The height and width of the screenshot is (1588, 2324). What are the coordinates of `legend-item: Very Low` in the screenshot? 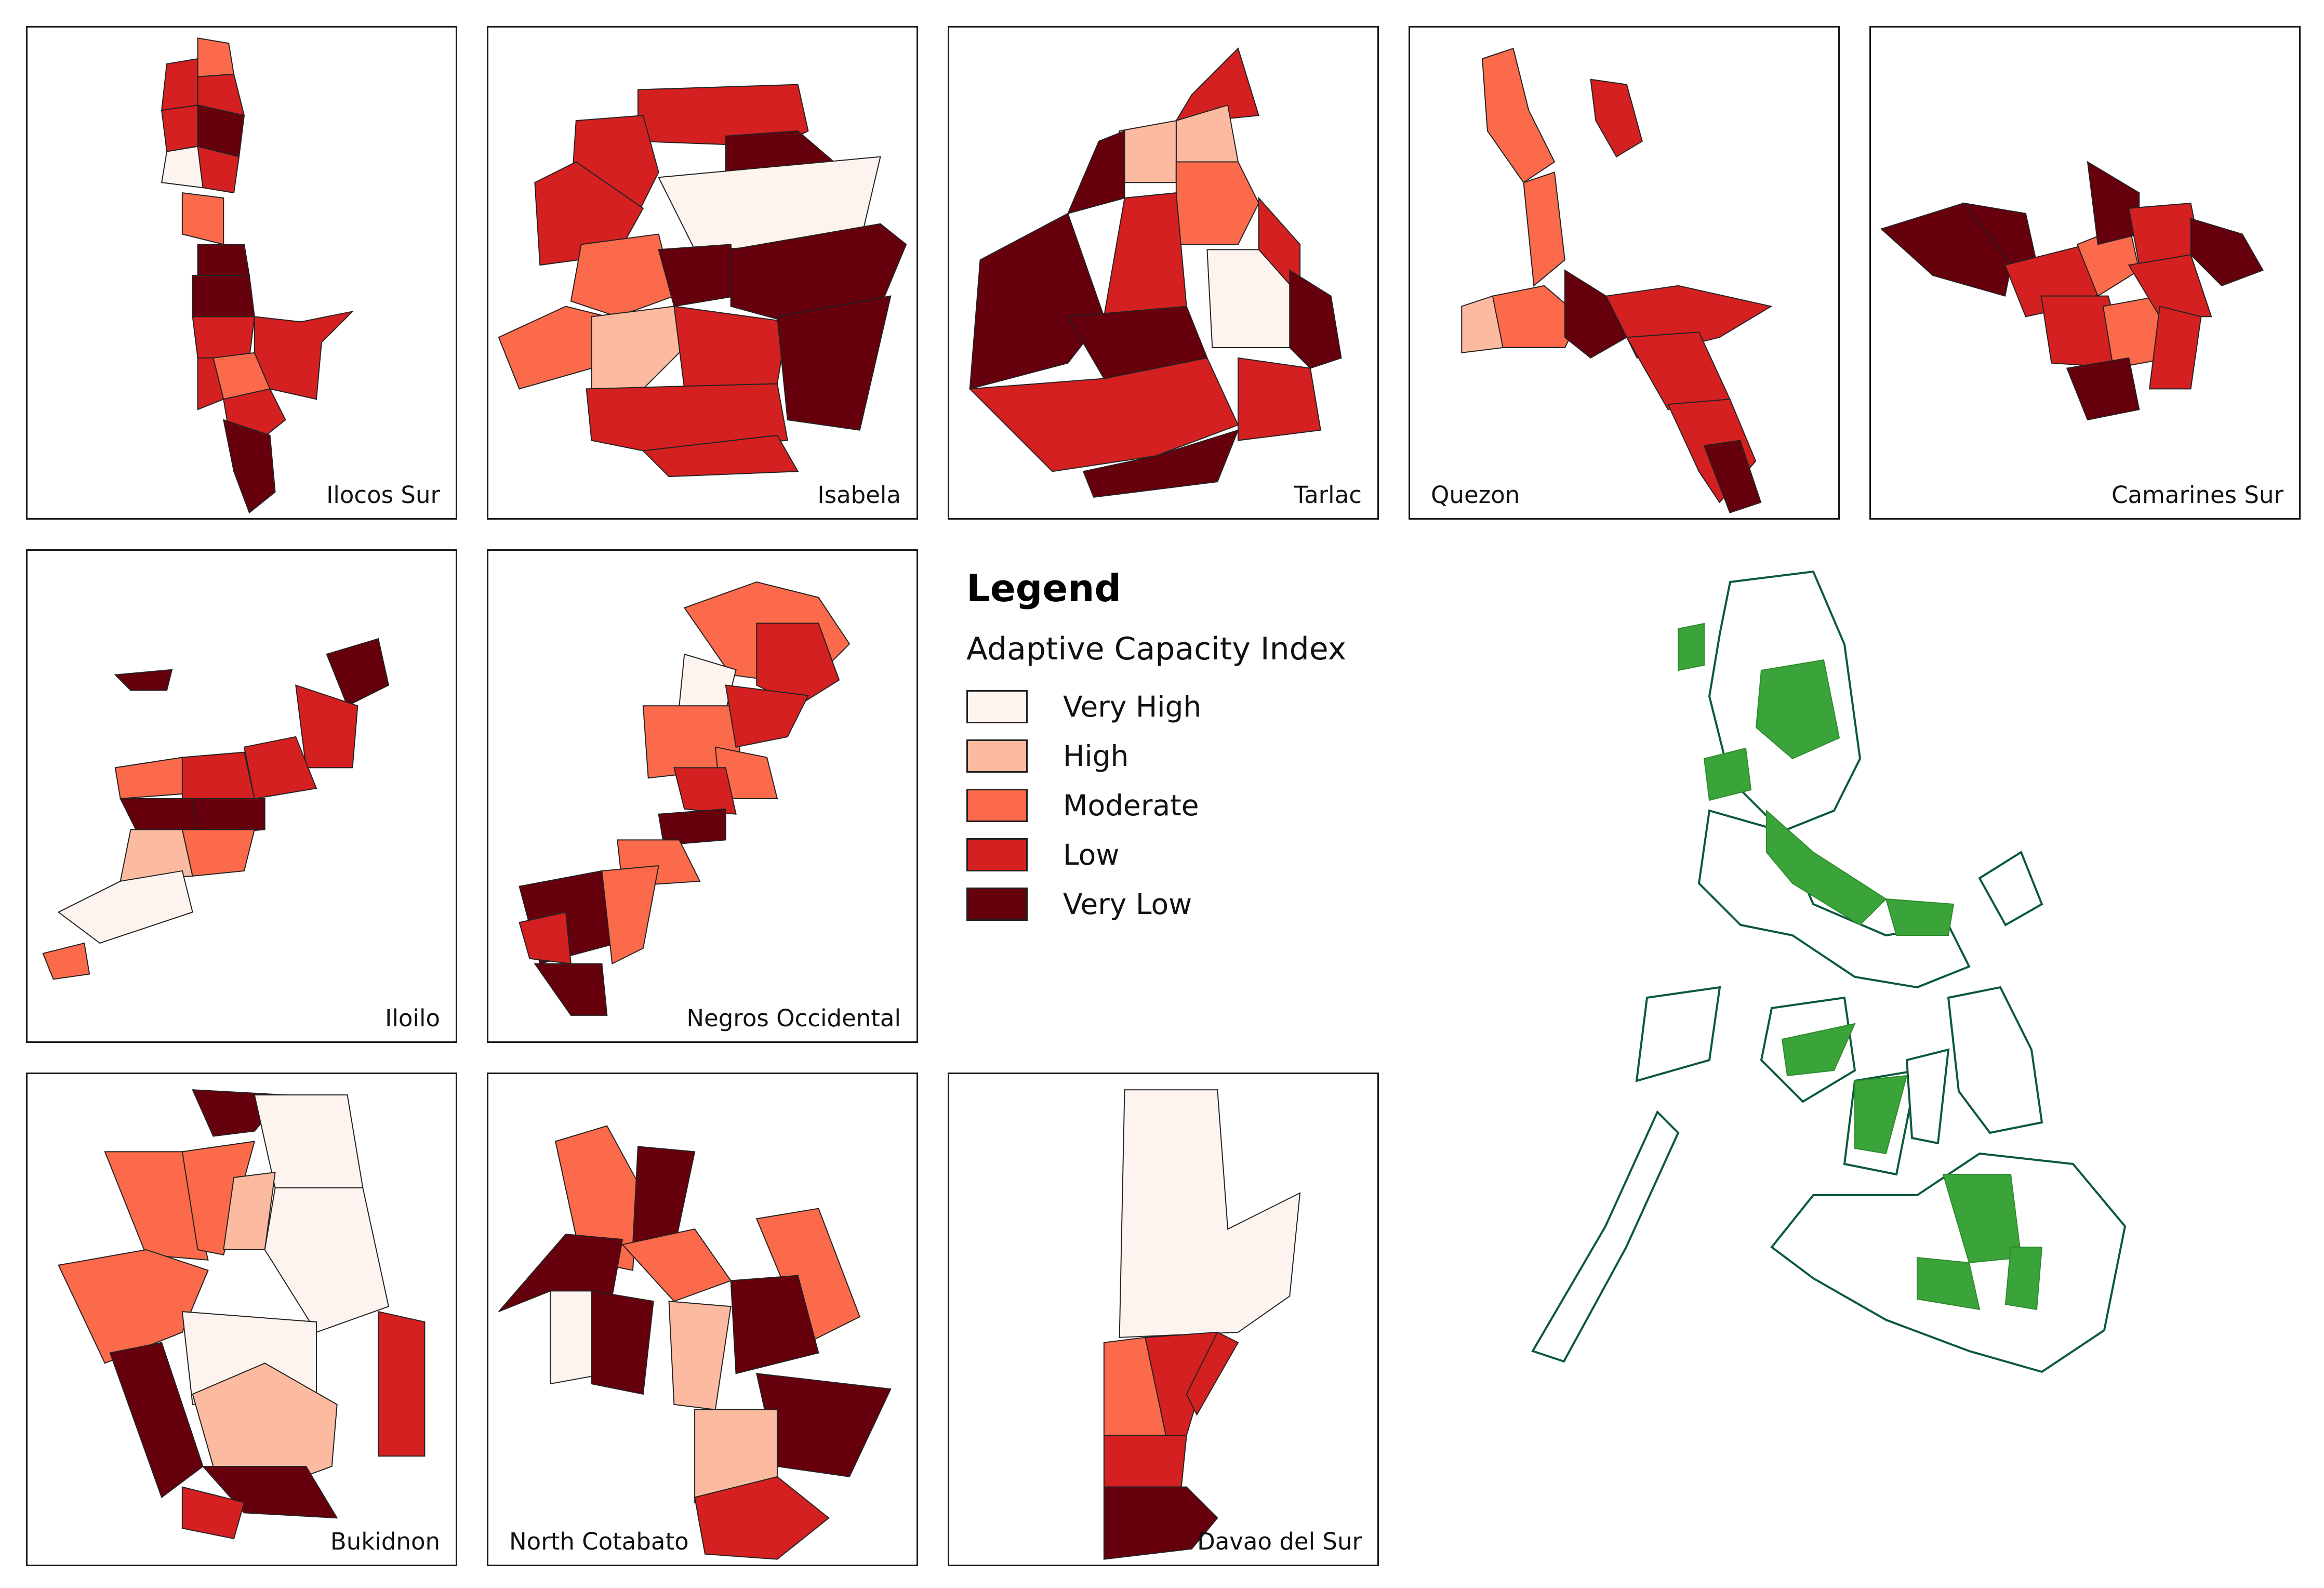 It's located at (1174, 904).